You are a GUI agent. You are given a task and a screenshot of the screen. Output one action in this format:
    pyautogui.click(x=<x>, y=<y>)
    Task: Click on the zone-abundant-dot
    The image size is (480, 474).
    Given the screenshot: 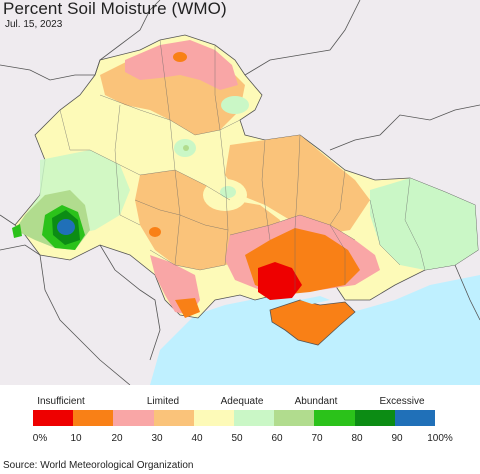 What is the action you would take?
    pyautogui.click(x=186, y=148)
    